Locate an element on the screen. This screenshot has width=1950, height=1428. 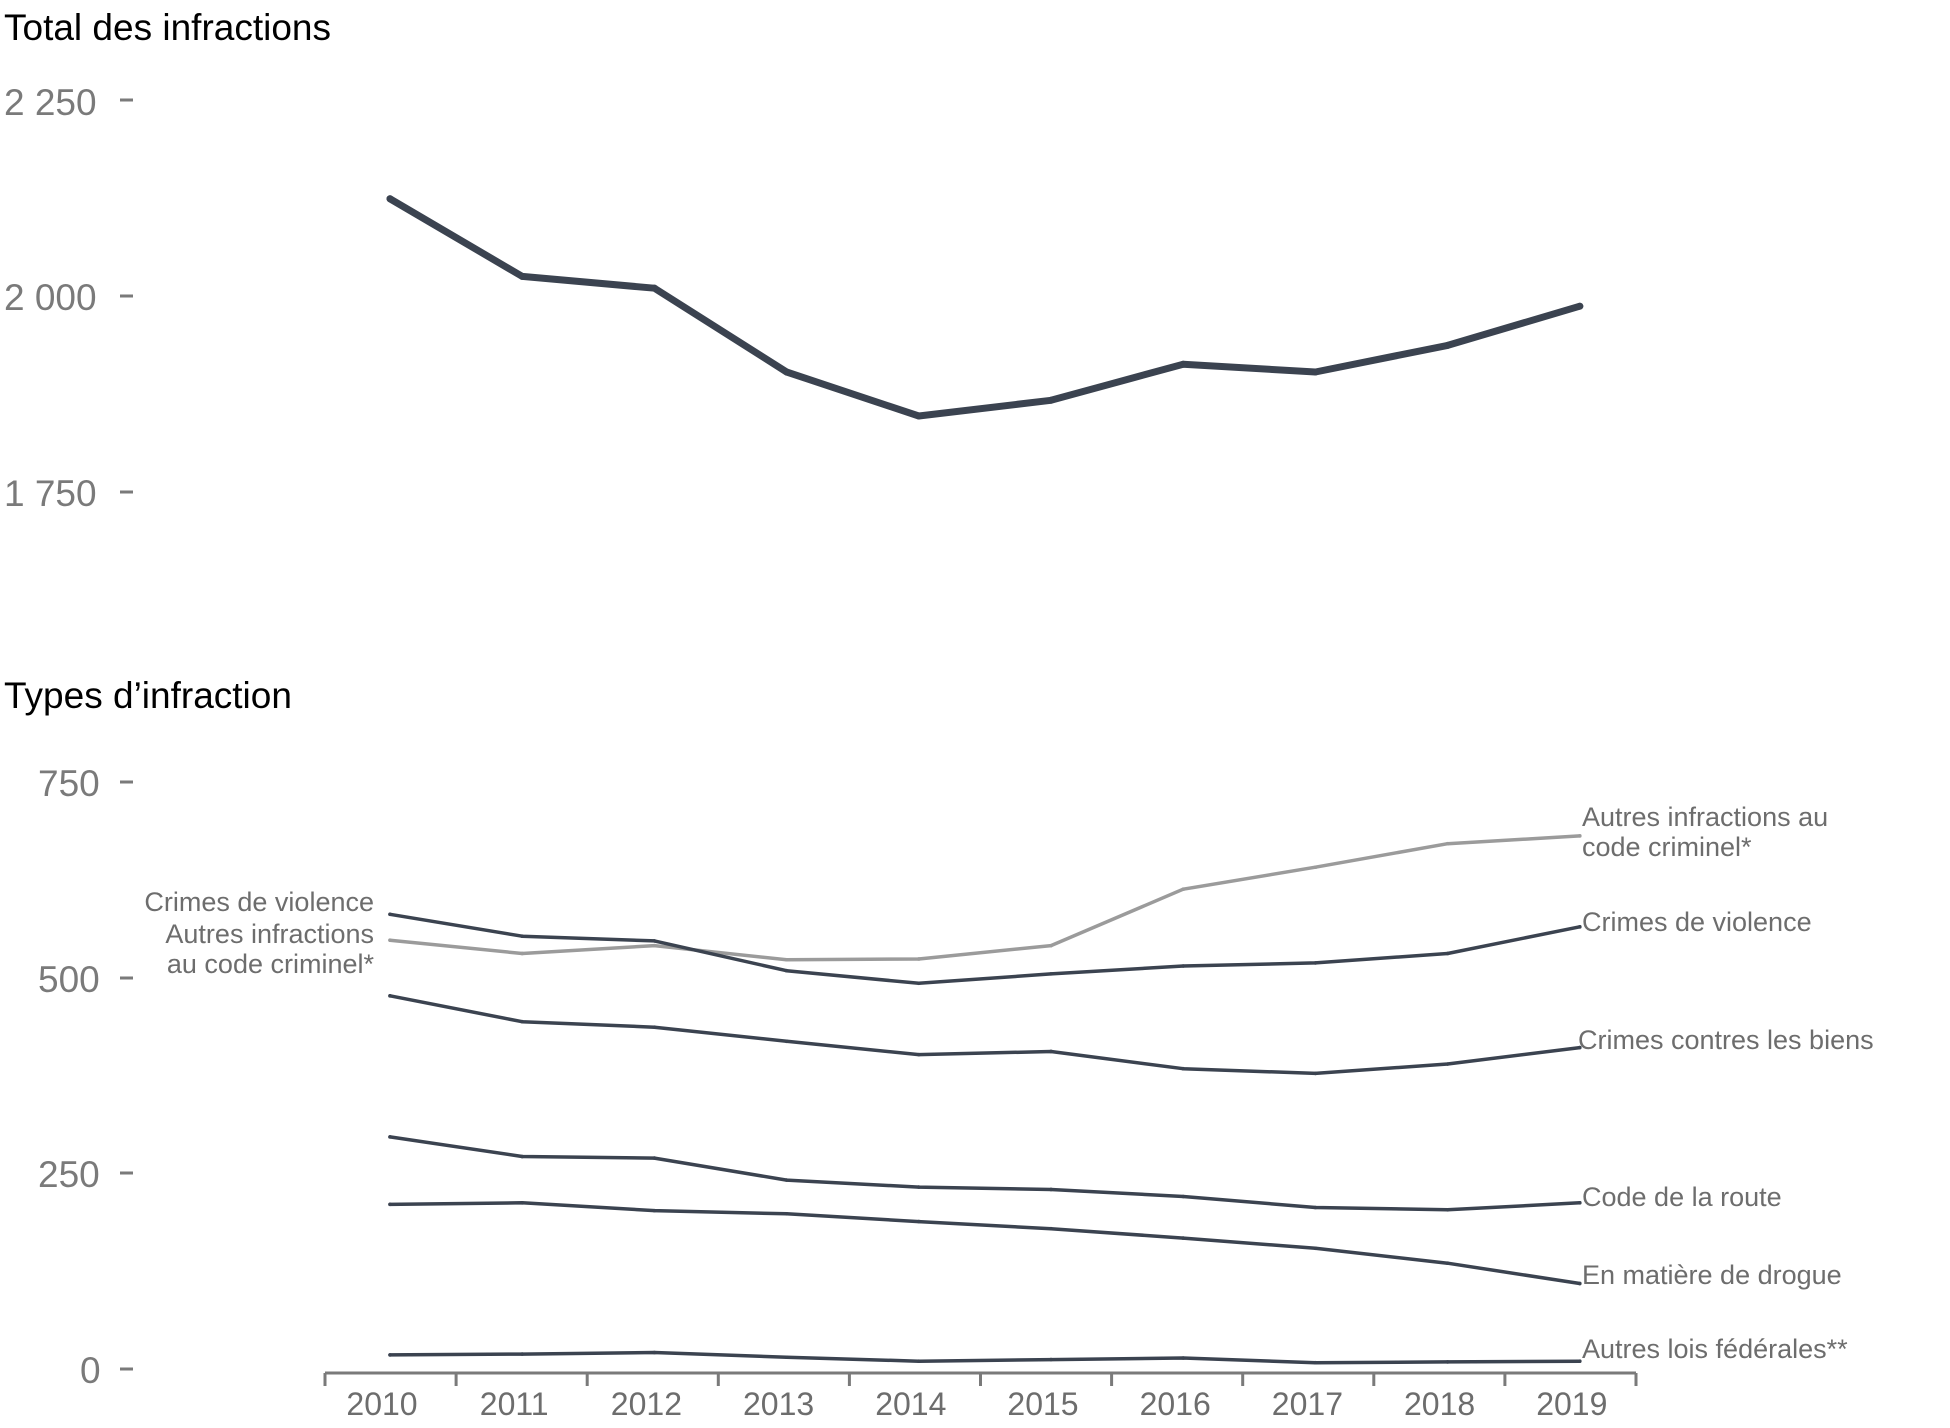
x-tick-label: 2011 is located at coordinates (514, 1404).